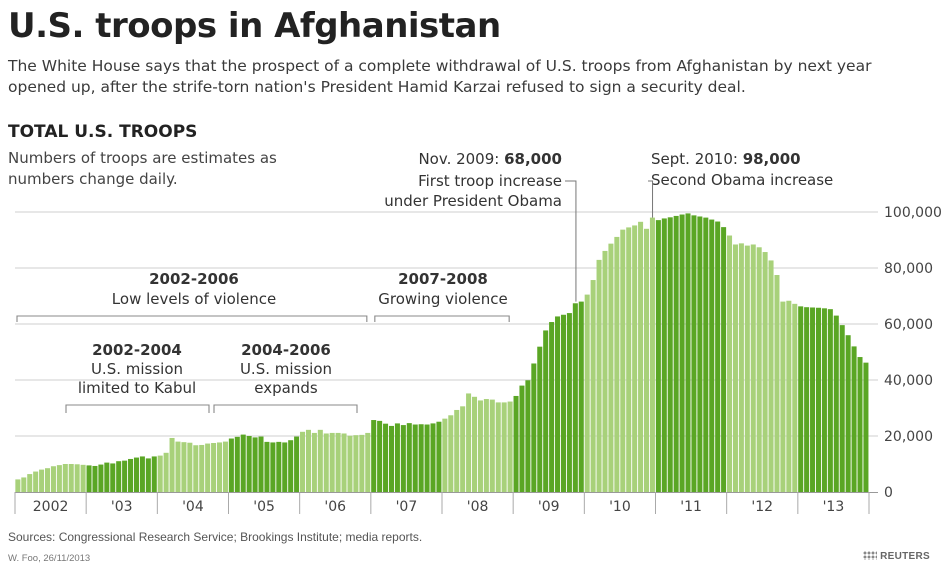 Image resolution: width=944 pixels, height=569 pixels. Describe the element at coordinates (192, 318) in the screenshot. I see `bracket-2002-2006` at that location.